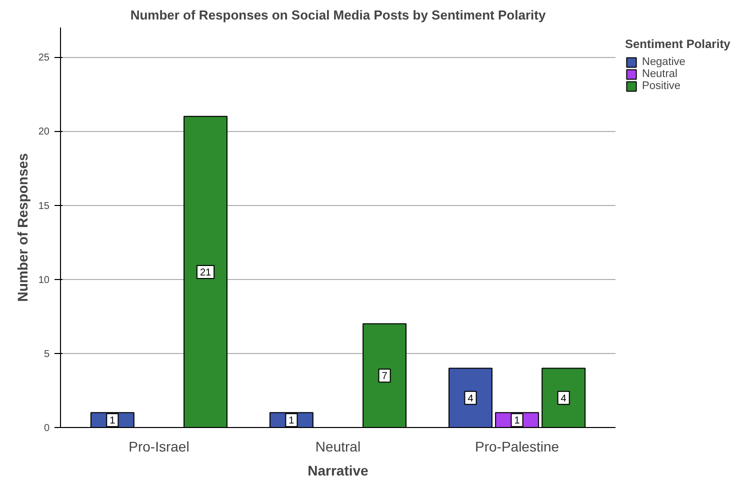  I want to click on x-tick-label: Neutral, so click(338, 446).